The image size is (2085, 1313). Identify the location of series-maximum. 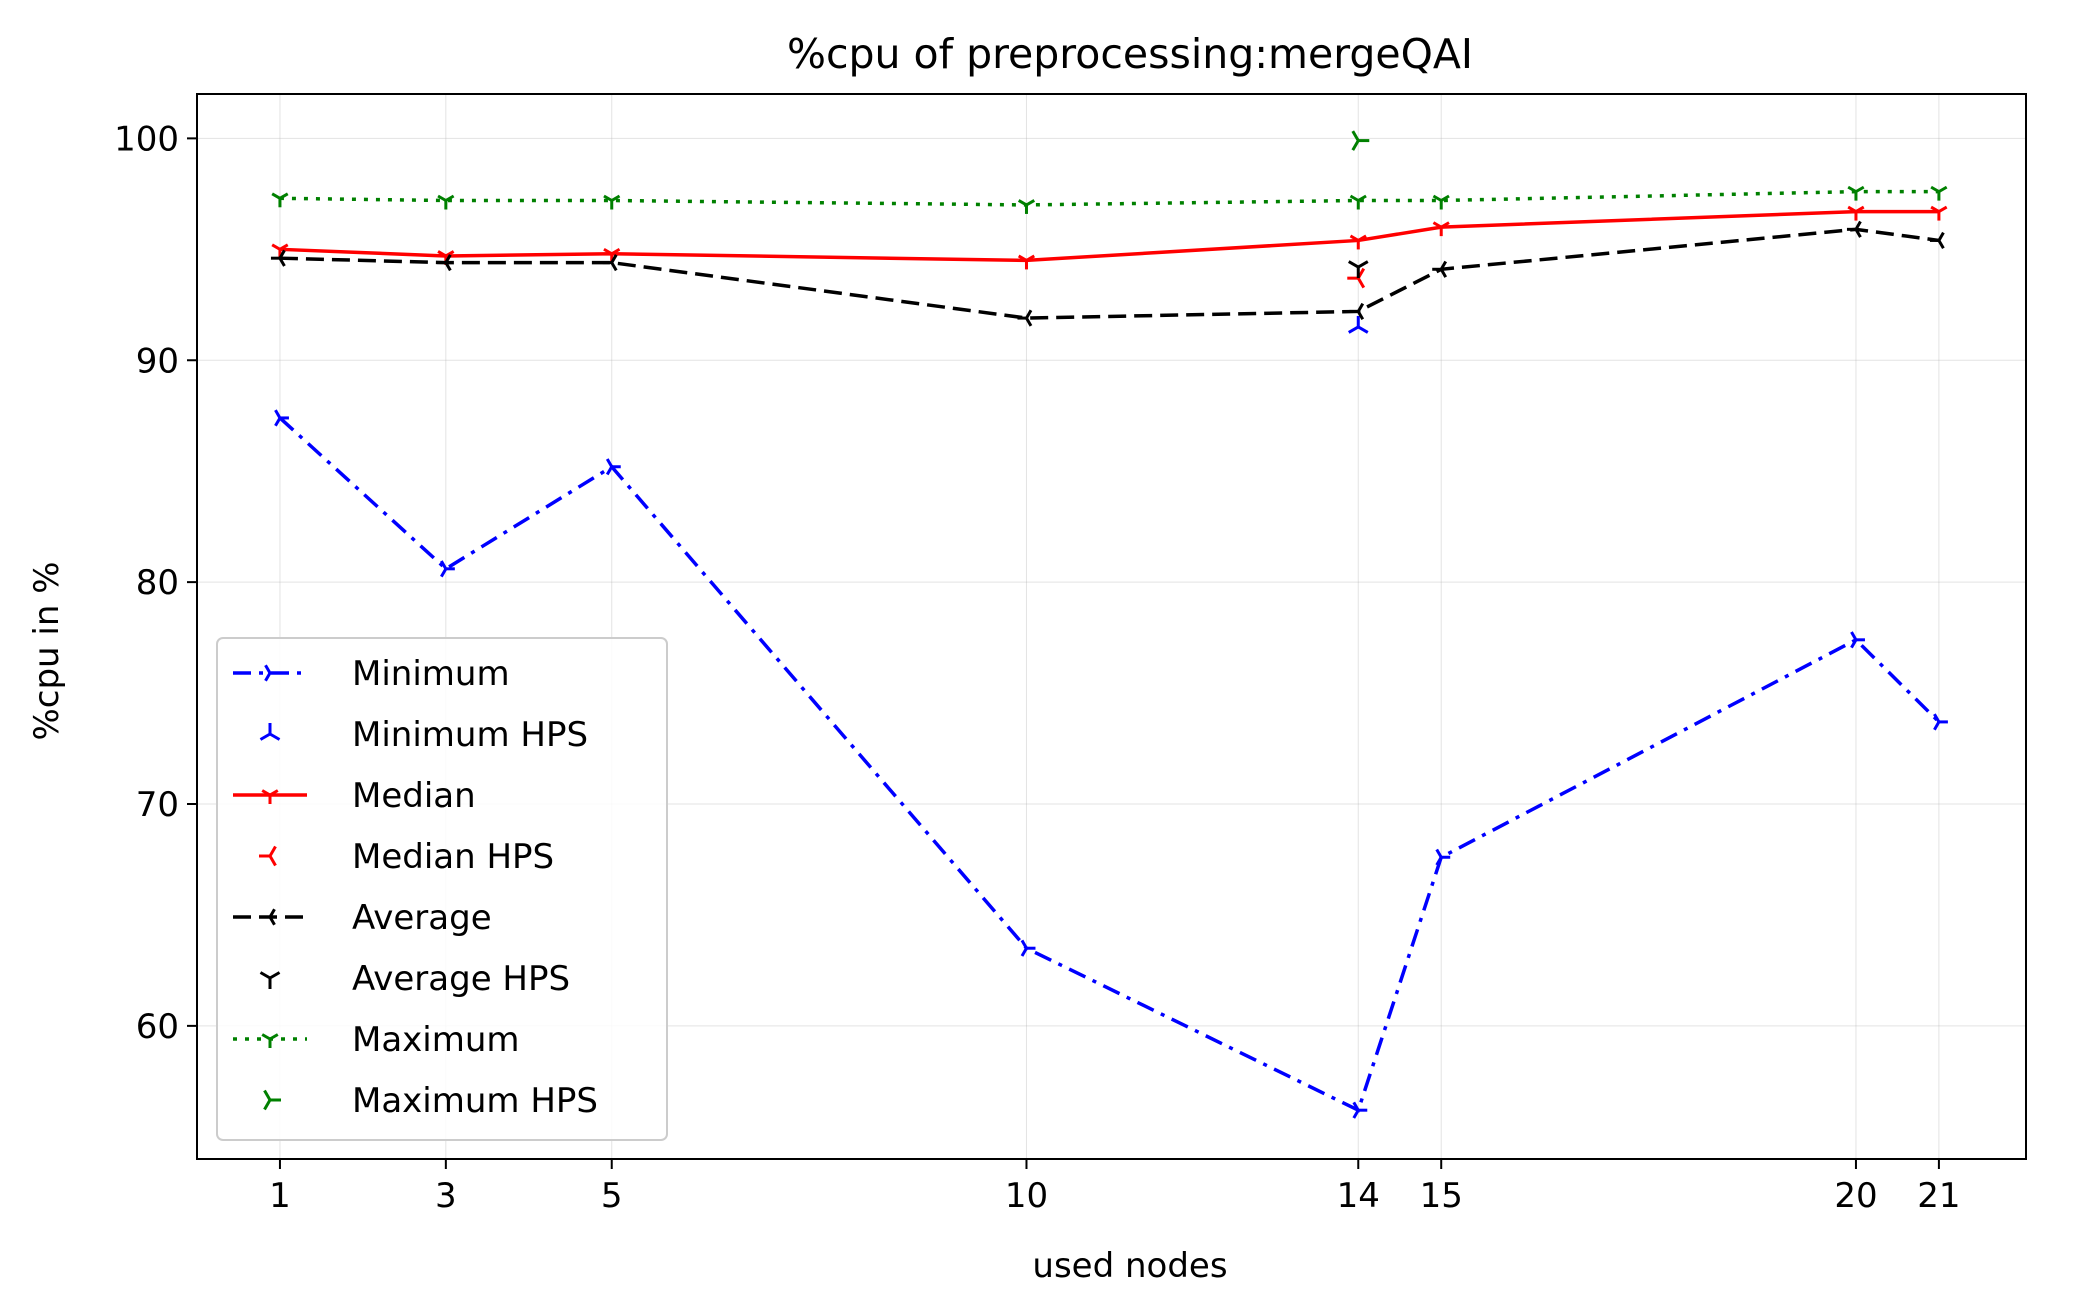
(1109, 199).